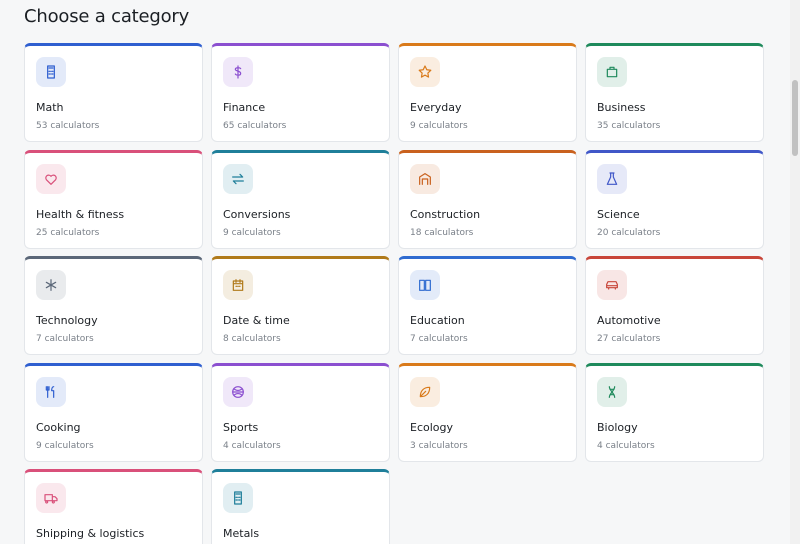  Describe the element at coordinates (244, 107) in the screenshot. I see `category-name: Finance` at that location.